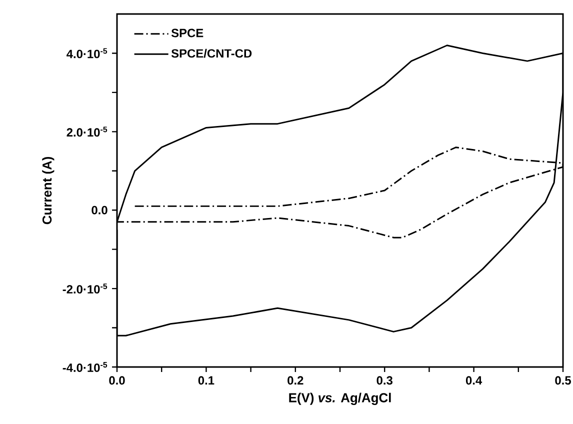  What do you see at coordinates (87, 131) in the screenshot?
I see `y-tick-label: 2.0·10$^{-5}$` at bounding box center [87, 131].